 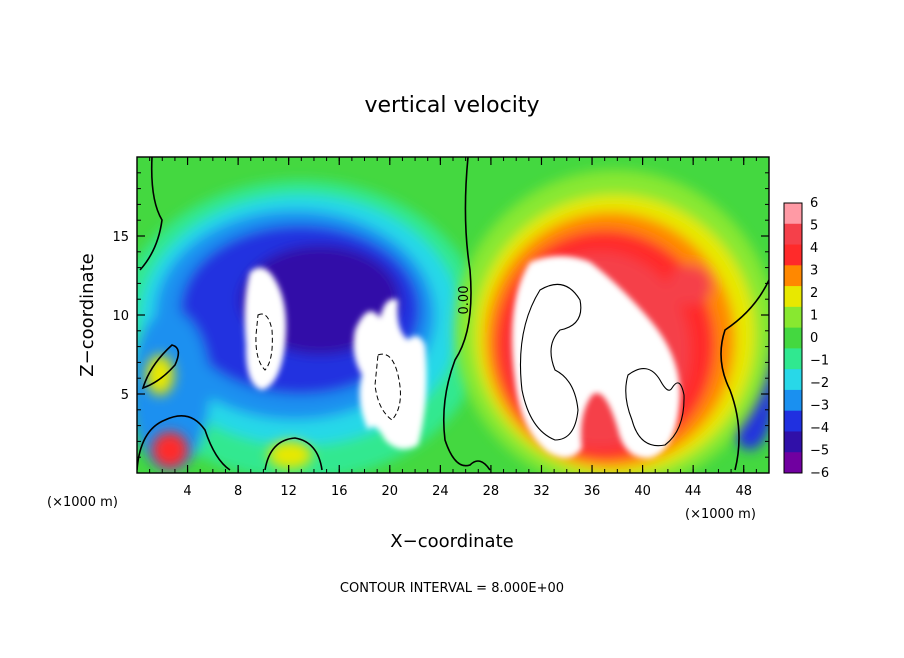 I want to click on x-unit-label-left: (×1000 m), so click(x=82, y=502).